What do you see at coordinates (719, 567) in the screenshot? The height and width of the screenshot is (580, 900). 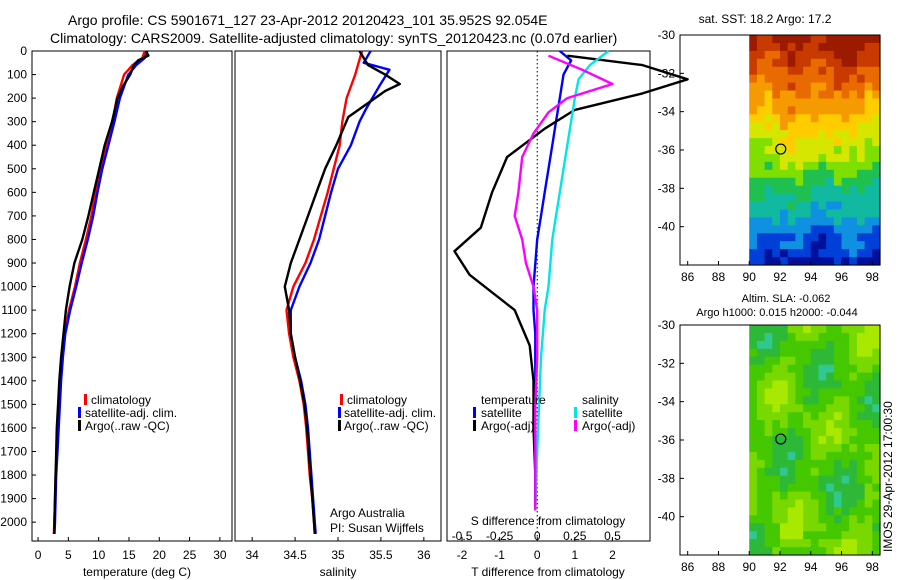 I see `lon-tick-88: 88` at bounding box center [719, 567].